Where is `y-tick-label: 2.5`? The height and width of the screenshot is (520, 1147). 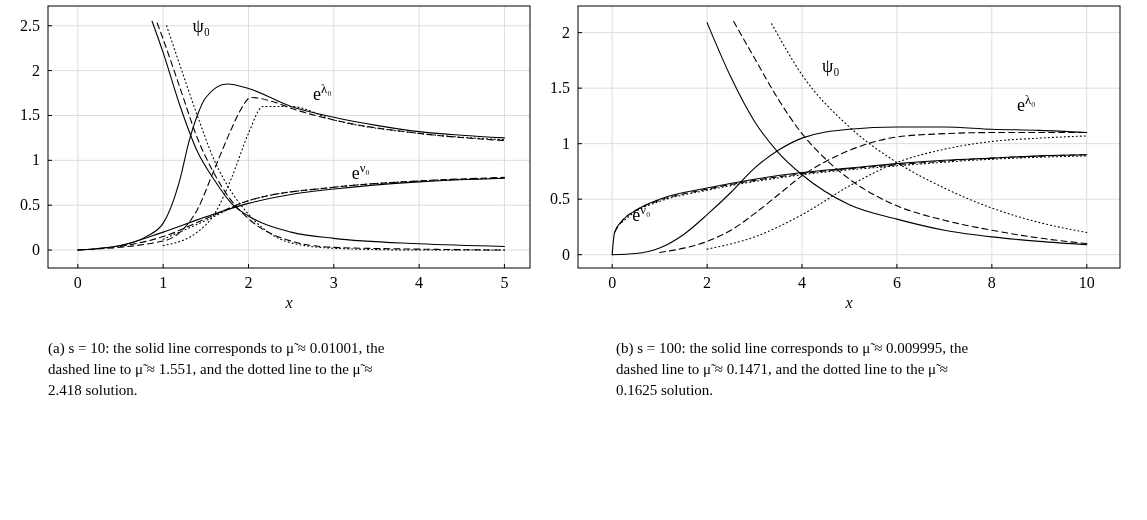 y-tick-label: 2.5 is located at coordinates (30, 25).